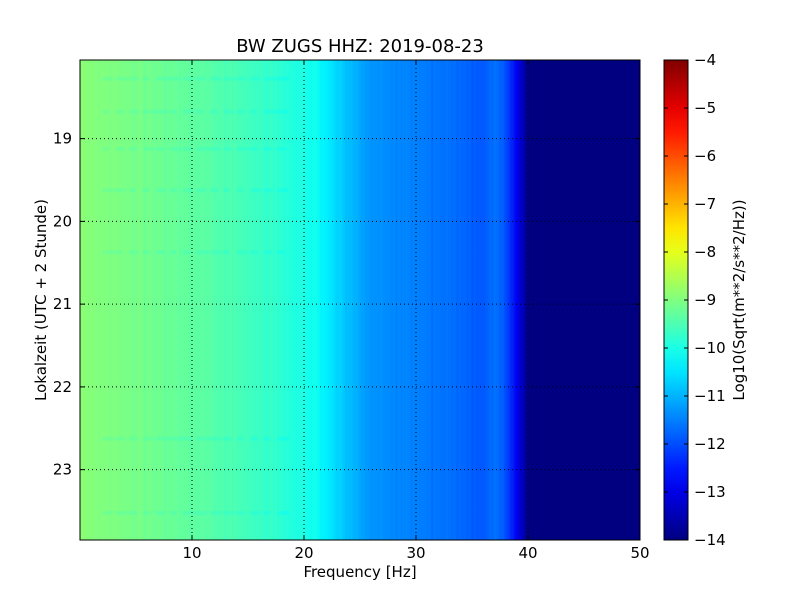  What do you see at coordinates (415, 553) in the screenshot?
I see `x-tick-label: 30` at bounding box center [415, 553].